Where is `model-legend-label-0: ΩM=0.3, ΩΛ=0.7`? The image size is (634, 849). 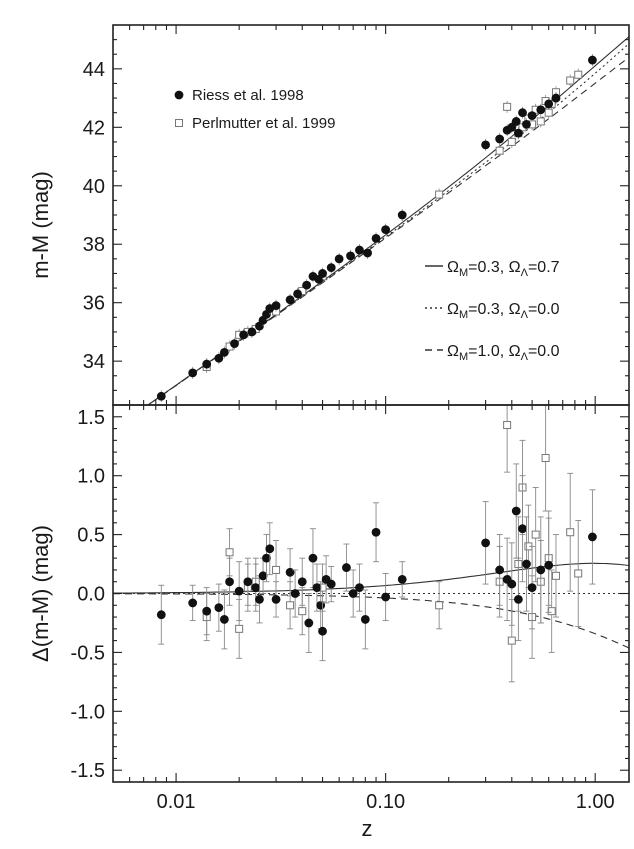
model-legend-label-0: ΩM=0.3, ΩΛ=0.7 is located at coordinates (503, 269).